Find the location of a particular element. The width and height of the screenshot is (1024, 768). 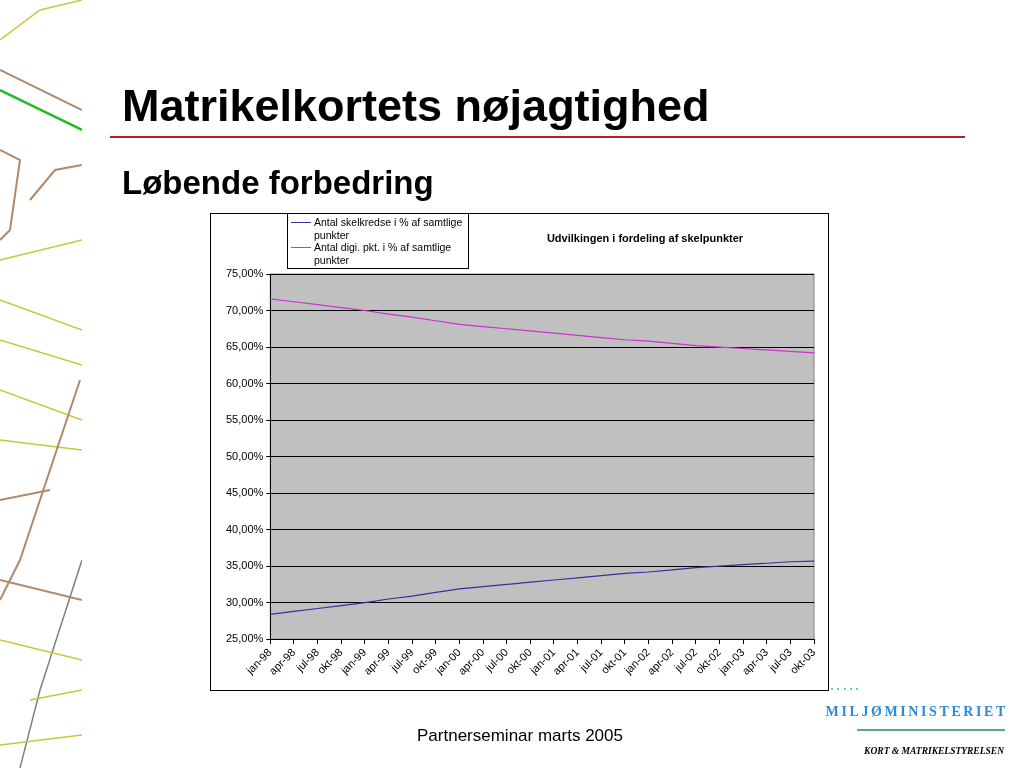

text: Udvilkingen i fordeling af skelpunkter is located at coordinates (645, 238).